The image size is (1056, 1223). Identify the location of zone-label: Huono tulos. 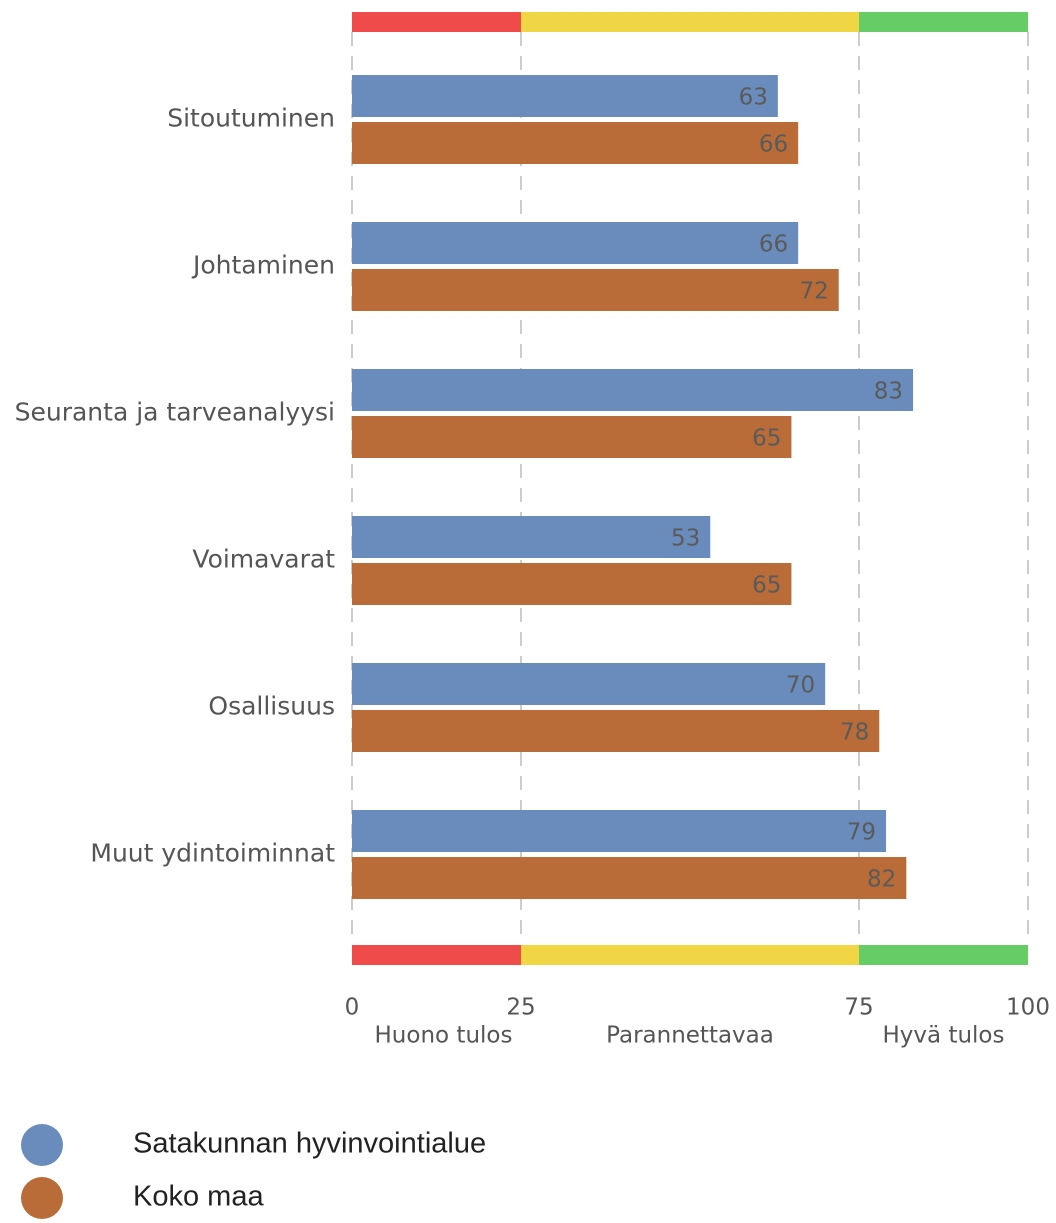
(444, 1036).